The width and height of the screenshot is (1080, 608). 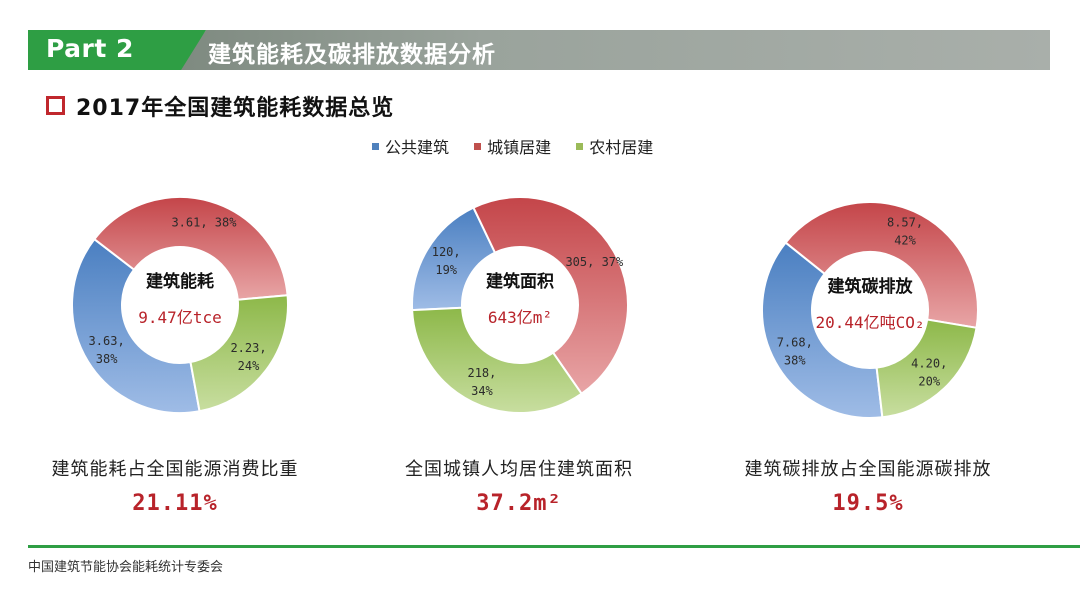 I want to click on donut-chart-1: 3.63, 38% 3.61, 38% 2.23, 24% 建筑能耗 9.47亿tce, so click(x=180, y=305).